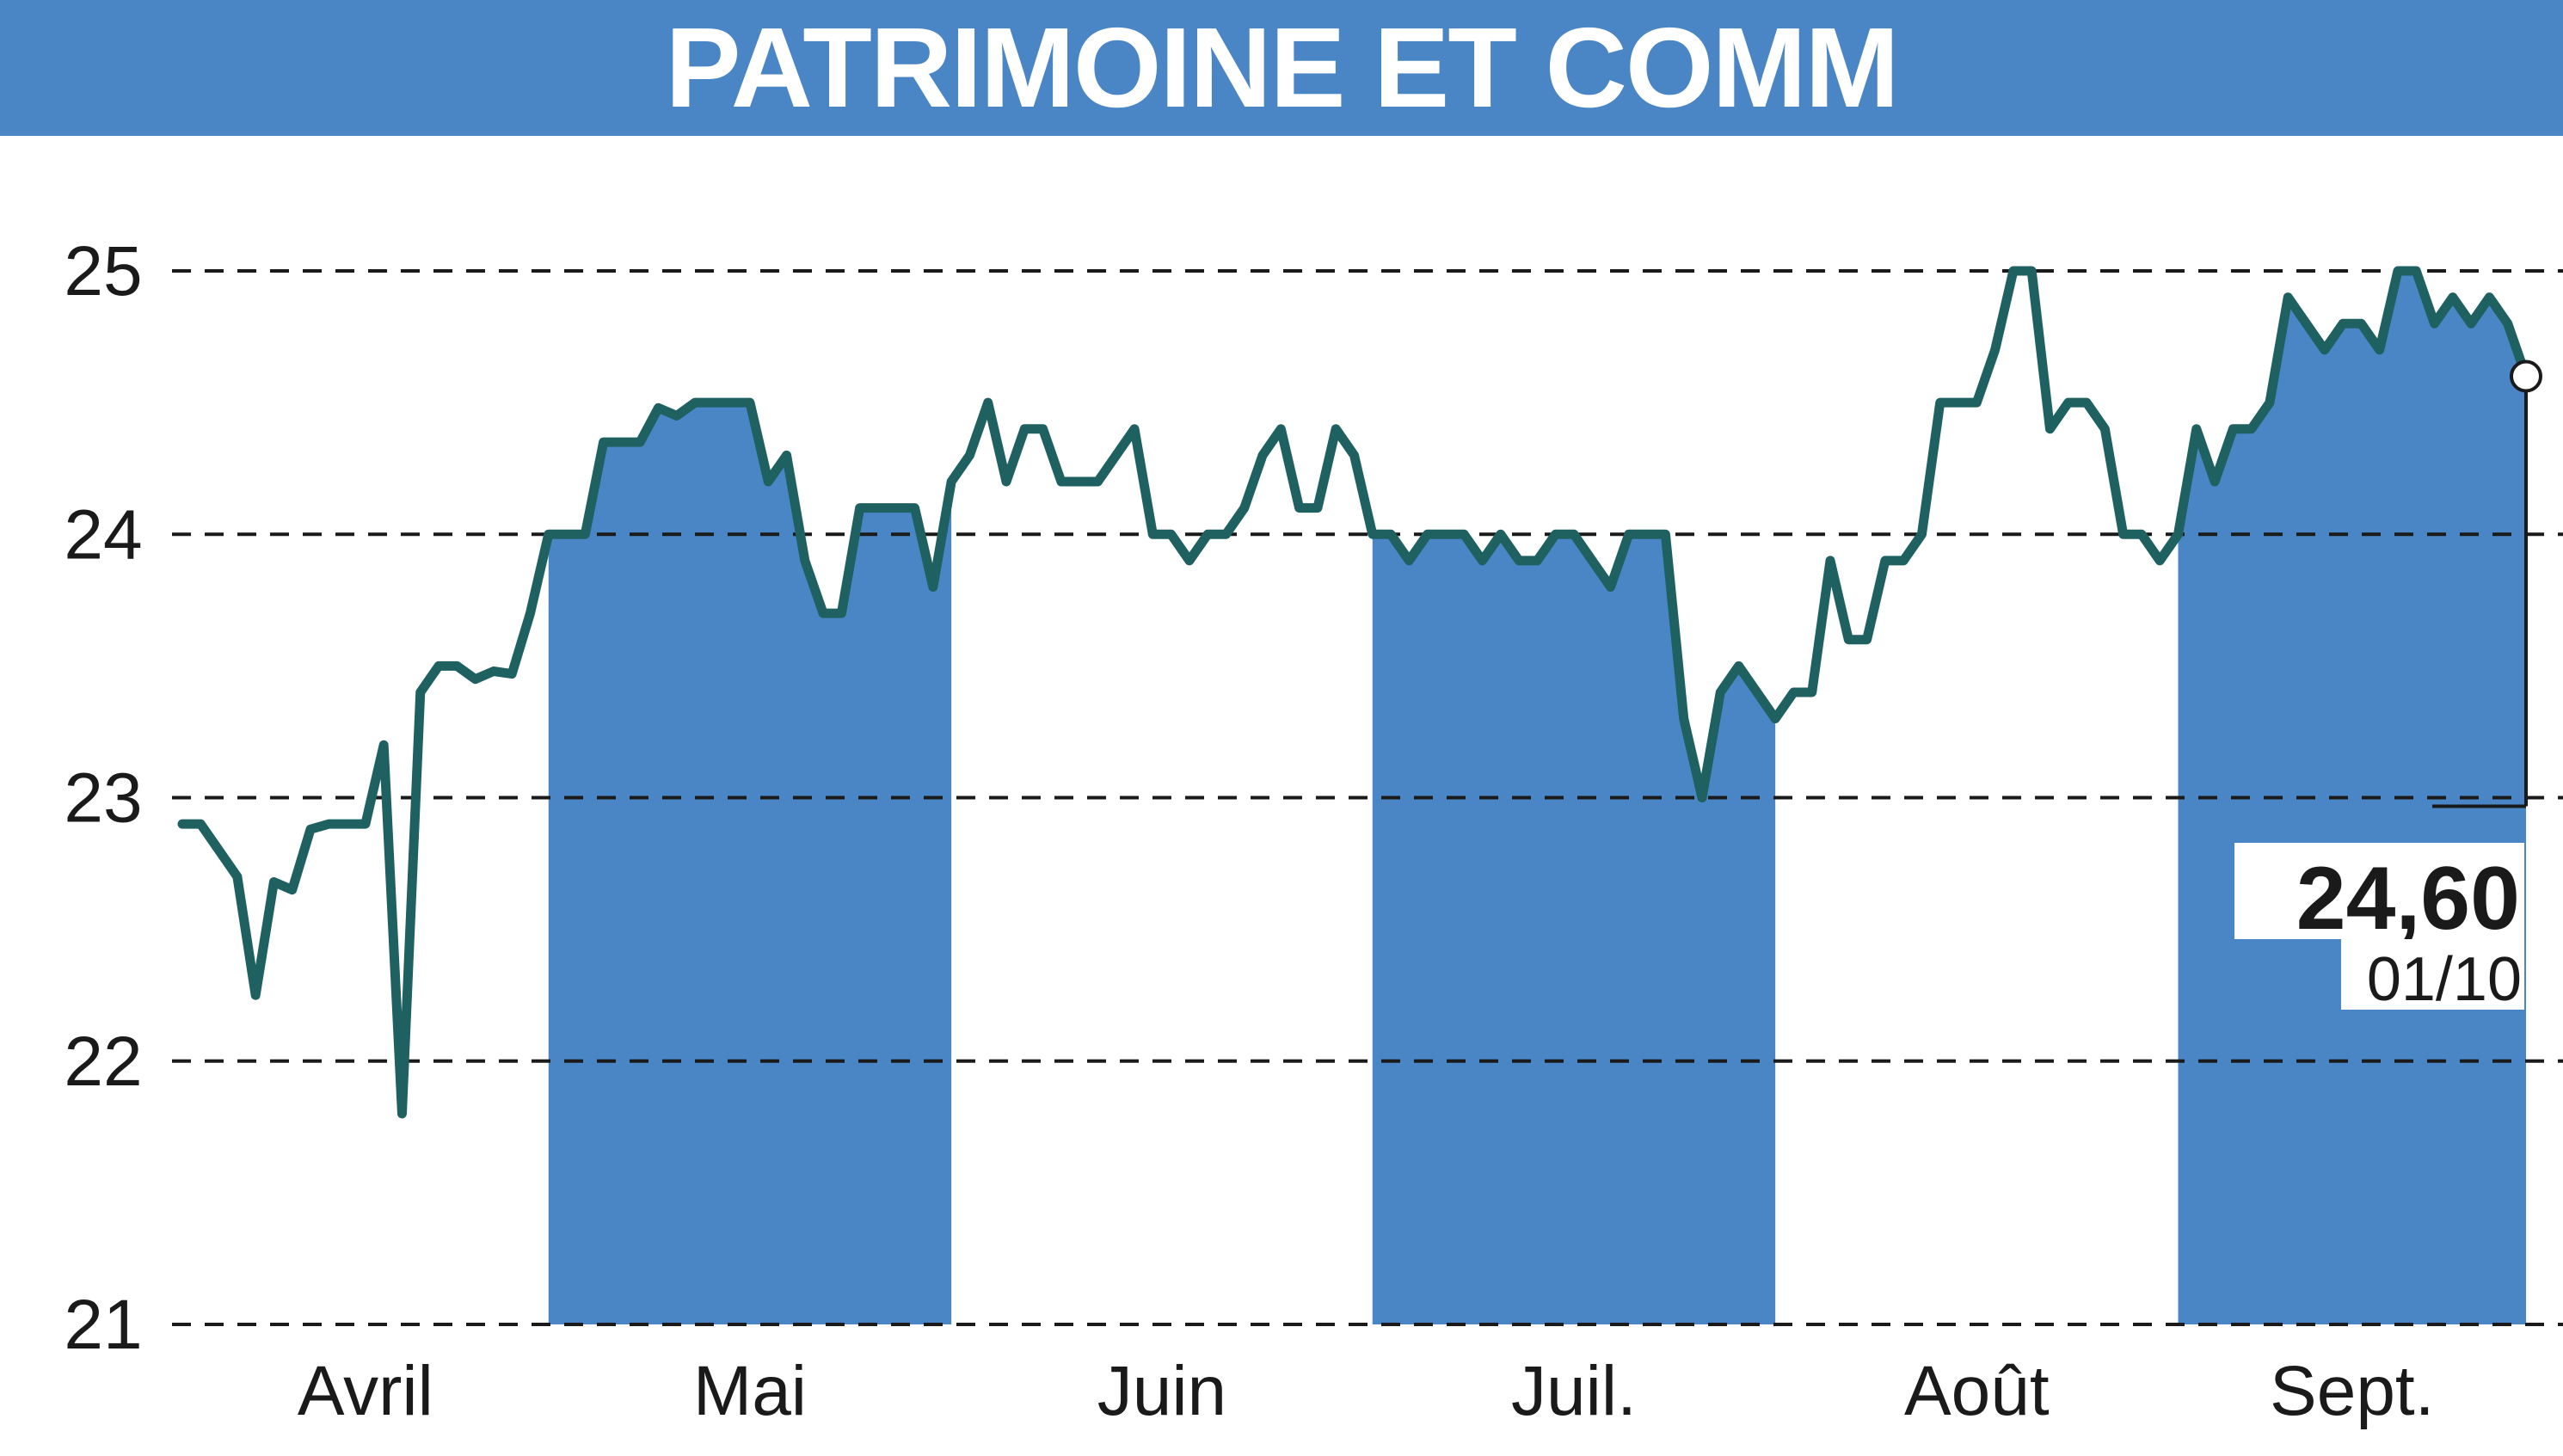 This screenshot has width=2563, height=1456. I want to click on last-value-dot, so click(2526, 376).